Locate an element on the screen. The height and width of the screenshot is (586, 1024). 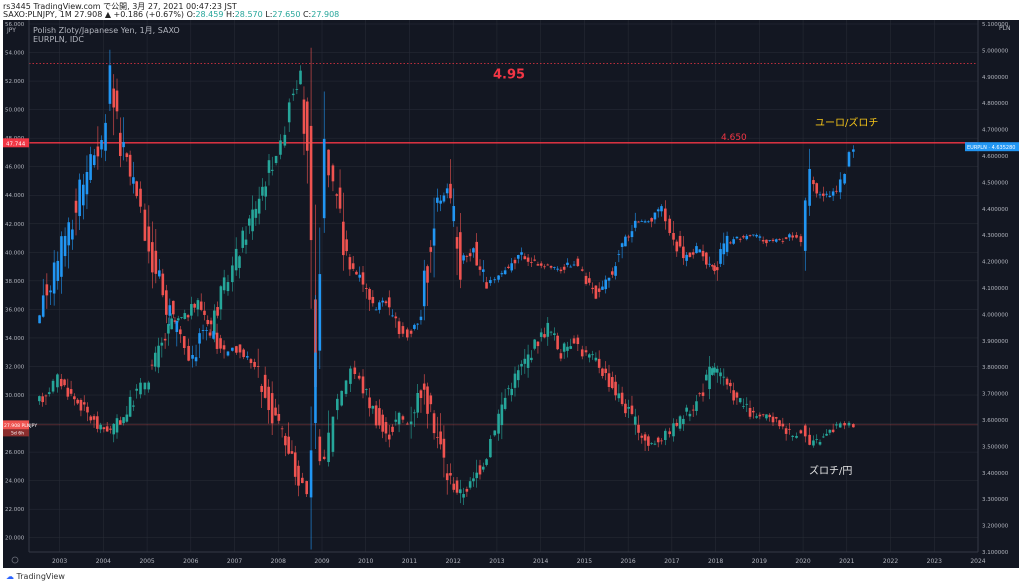
right-axis-unit: PLN is located at coordinates (1004, 28).